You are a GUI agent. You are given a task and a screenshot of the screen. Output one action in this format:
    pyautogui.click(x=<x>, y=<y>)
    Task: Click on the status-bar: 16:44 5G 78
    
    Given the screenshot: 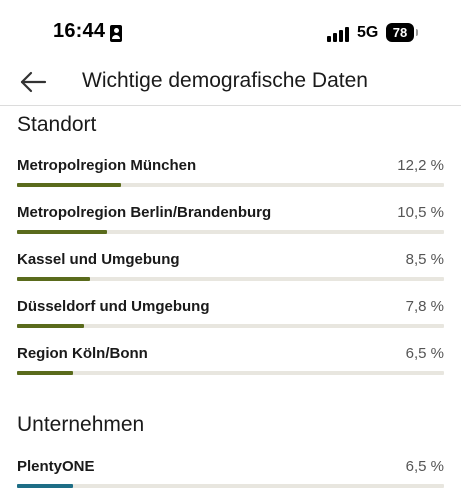 What is the action you would take?
    pyautogui.click(x=230, y=31)
    